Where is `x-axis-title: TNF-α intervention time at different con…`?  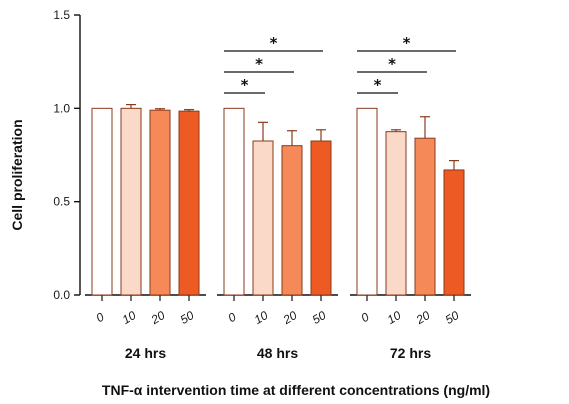
x-axis-title: TNF-α intervention time at different con… is located at coordinates (296, 390).